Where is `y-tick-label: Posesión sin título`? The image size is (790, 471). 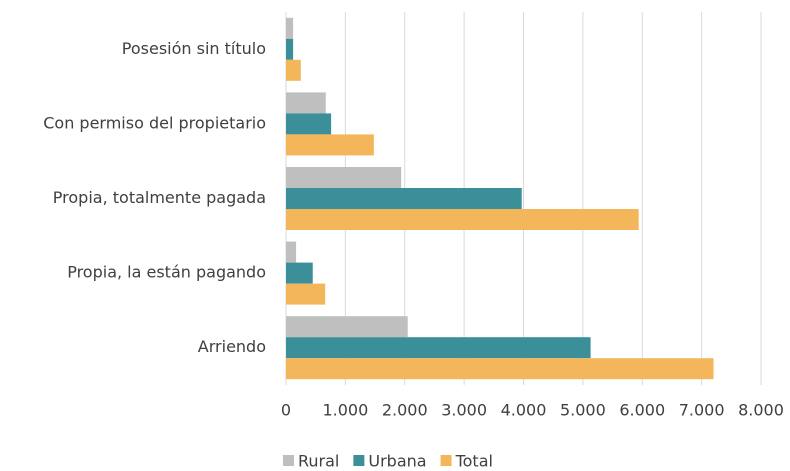 y-tick-label: Posesión sin título is located at coordinates (194, 48).